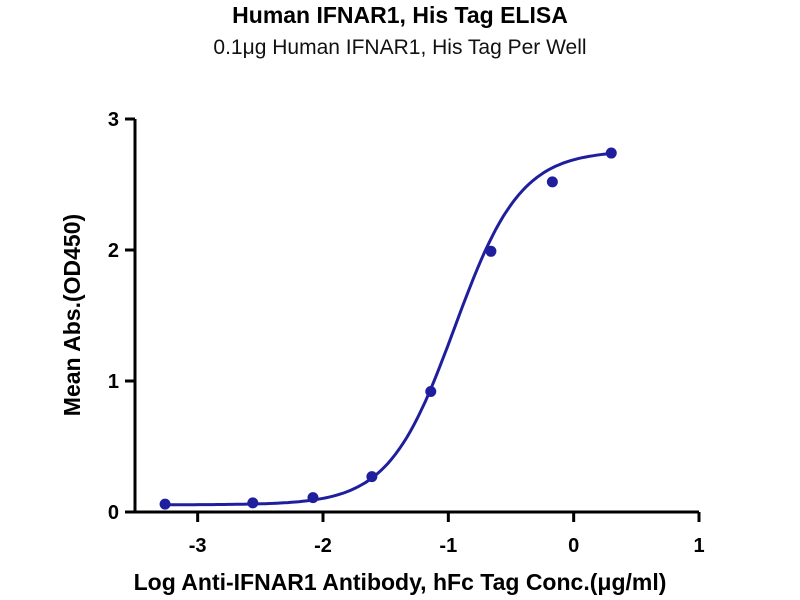  Describe the element at coordinates (113, 251) in the screenshot. I see `y-tick-label: 2` at that location.